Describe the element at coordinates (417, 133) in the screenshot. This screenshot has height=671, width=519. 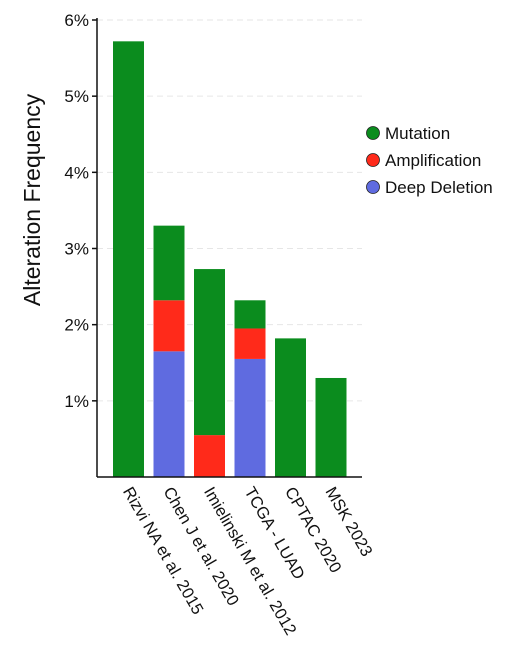
I see `legend-label: Mutation` at that location.